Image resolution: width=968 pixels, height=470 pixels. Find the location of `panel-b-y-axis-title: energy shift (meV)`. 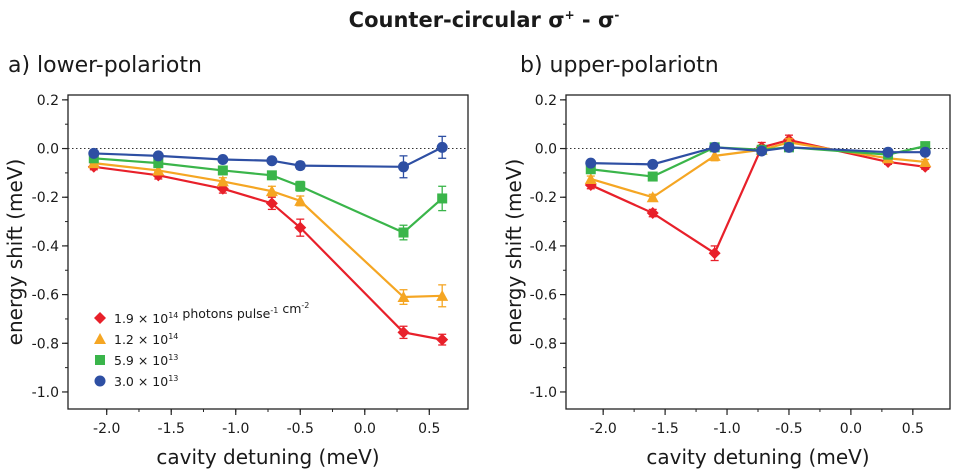

panel-b-y-axis-title: energy shift (meV) is located at coordinates (514, 252).